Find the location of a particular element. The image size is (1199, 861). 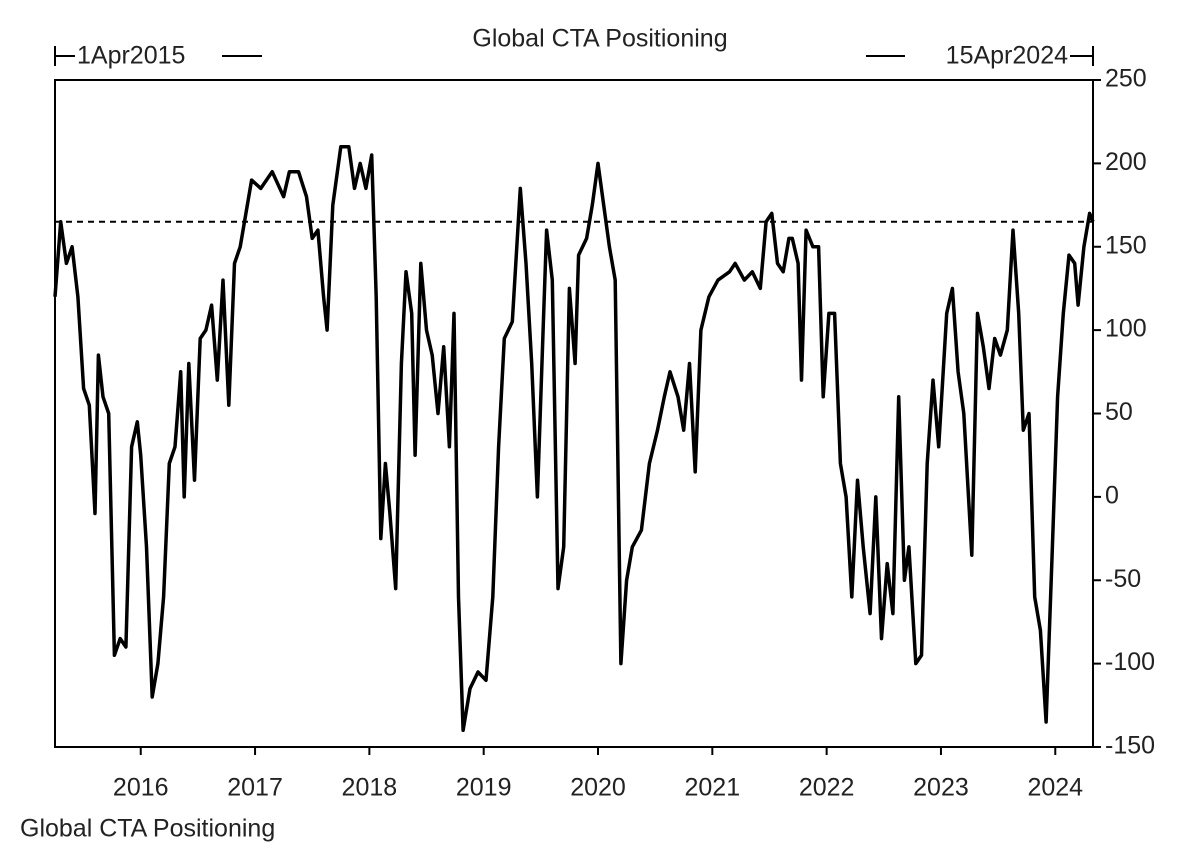

x-tick-label: 2023 is located at coordinates (941, 788).